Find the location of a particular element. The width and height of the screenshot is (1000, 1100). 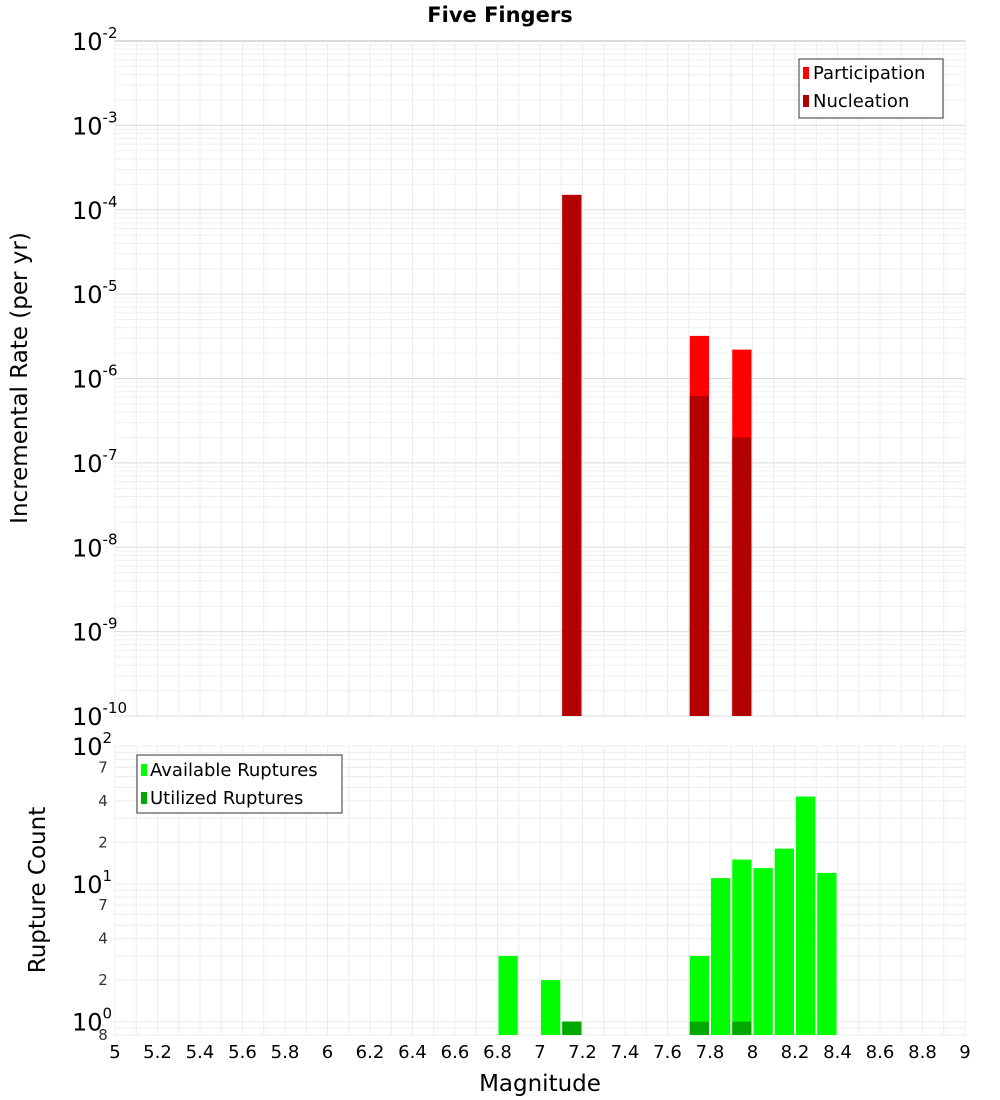

top-y-axis-label: Incremental Rate (per yr) is located at coordinates (20, 378).